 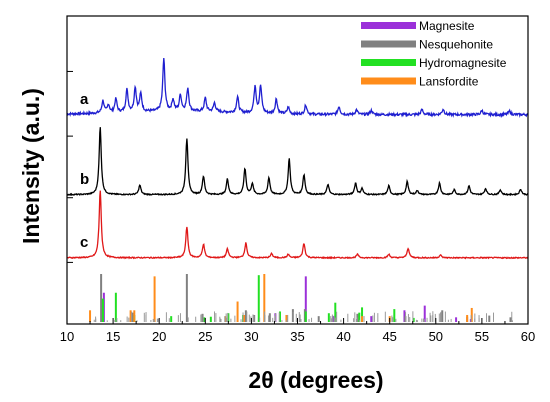 What do you see at coordinates (297, 336) in the screenshot?
I see `x-tick-label: 35` at bounding box center [297, 336].